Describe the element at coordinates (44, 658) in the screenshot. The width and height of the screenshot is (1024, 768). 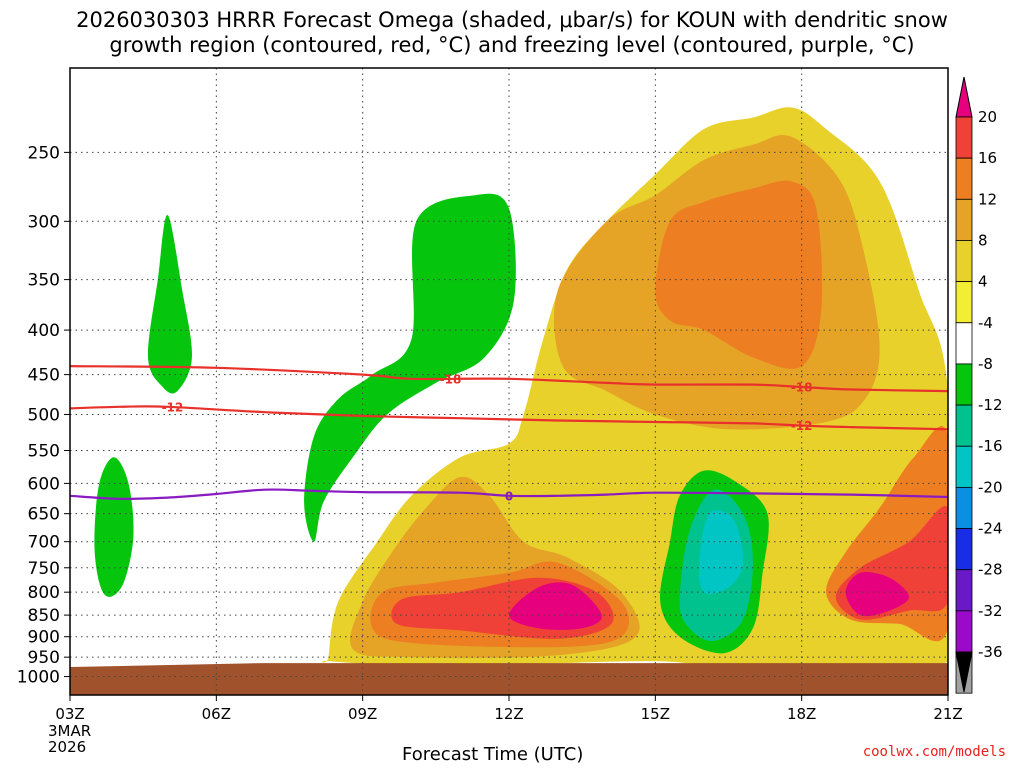
I see `y-tick-label: 950` at that location.